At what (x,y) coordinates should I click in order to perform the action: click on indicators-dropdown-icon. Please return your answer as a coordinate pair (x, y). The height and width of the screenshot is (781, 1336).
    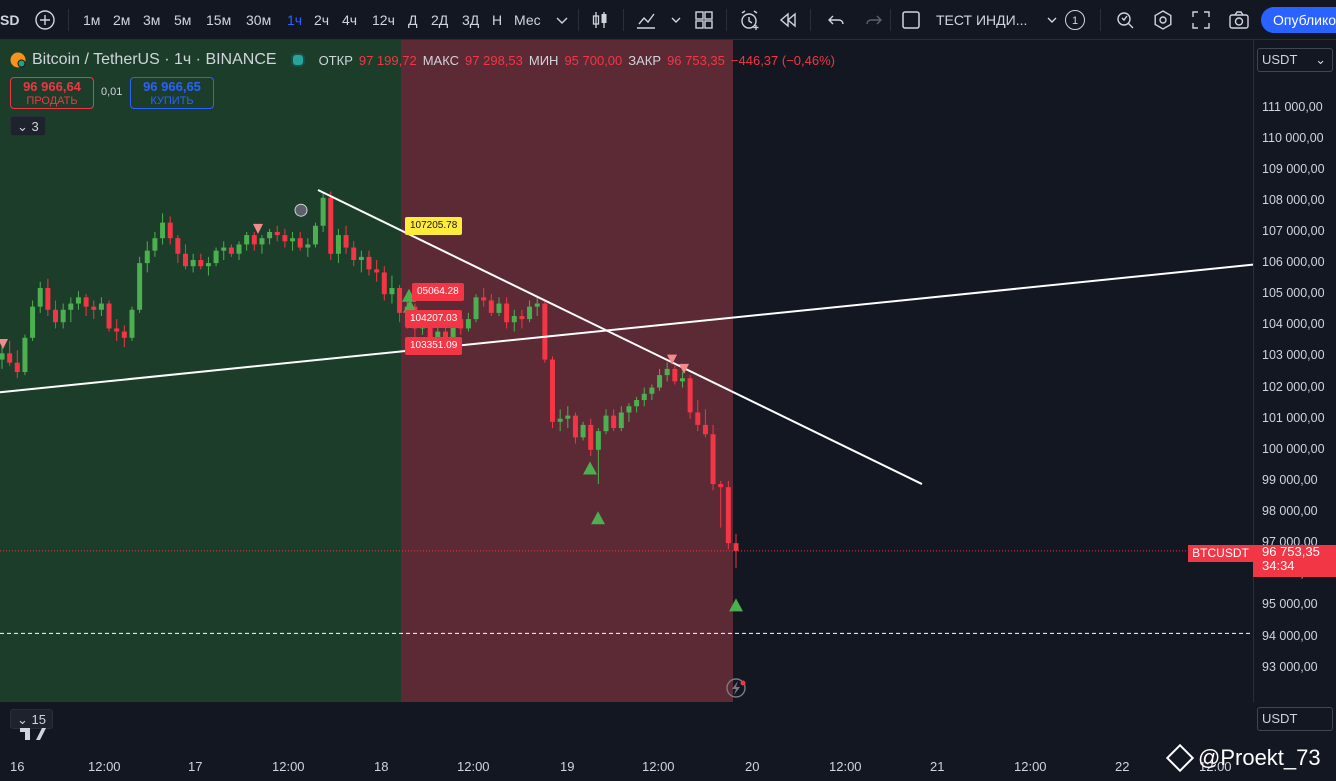
    Looking at the image, I should click on (676, 20).